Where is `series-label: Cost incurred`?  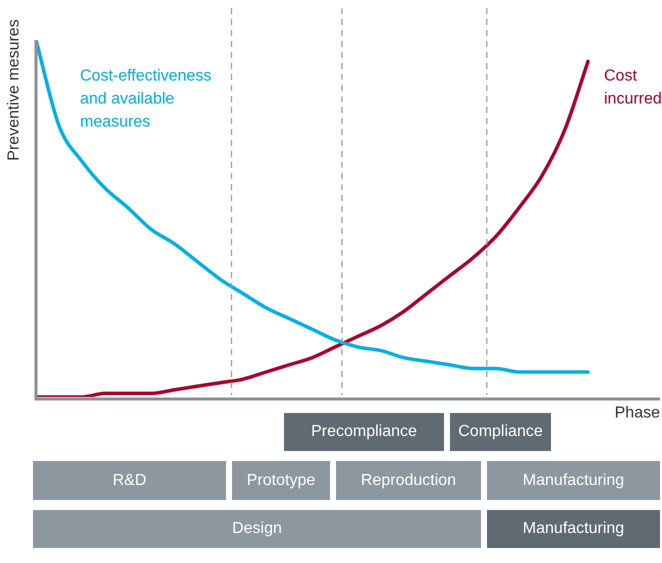
series-label: Cost incurred is located at coordinates (633, 87).